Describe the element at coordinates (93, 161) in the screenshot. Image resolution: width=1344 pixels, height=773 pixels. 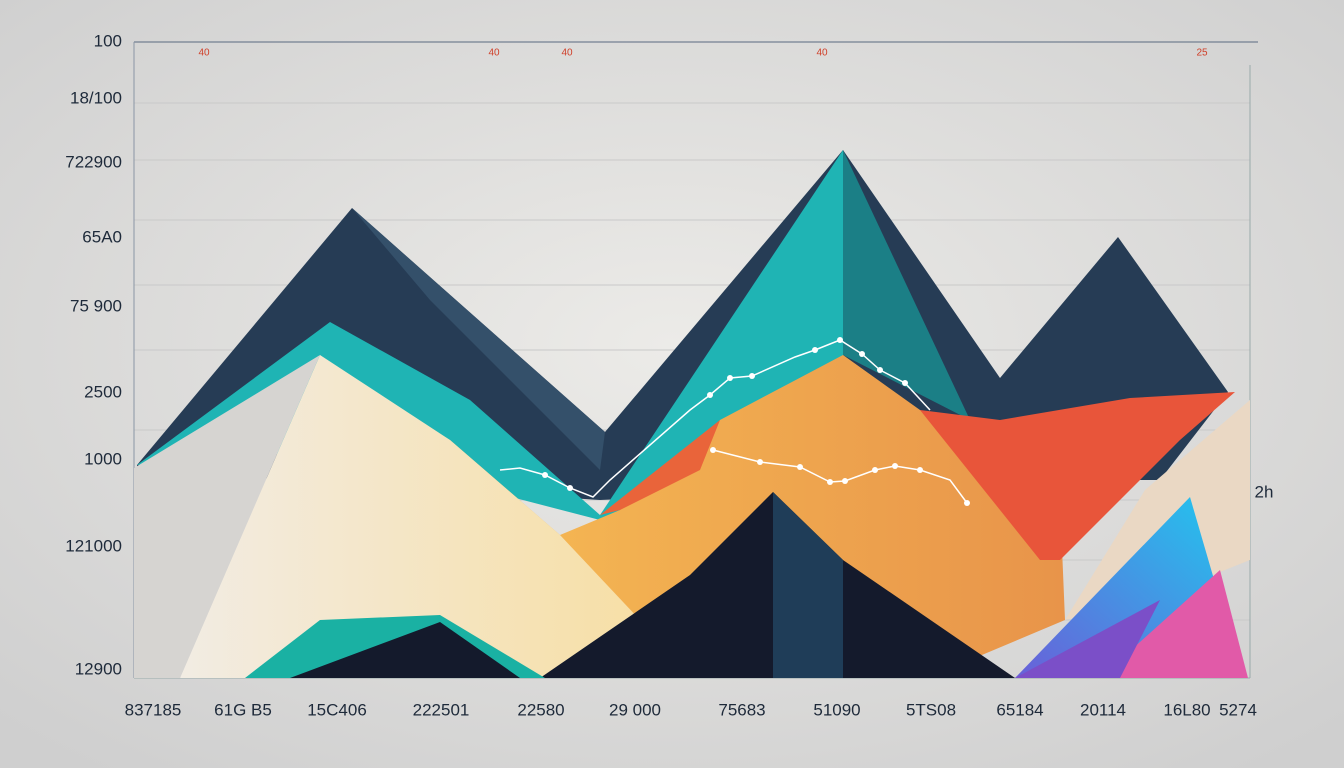
I see `y-label: 722900` at that location.